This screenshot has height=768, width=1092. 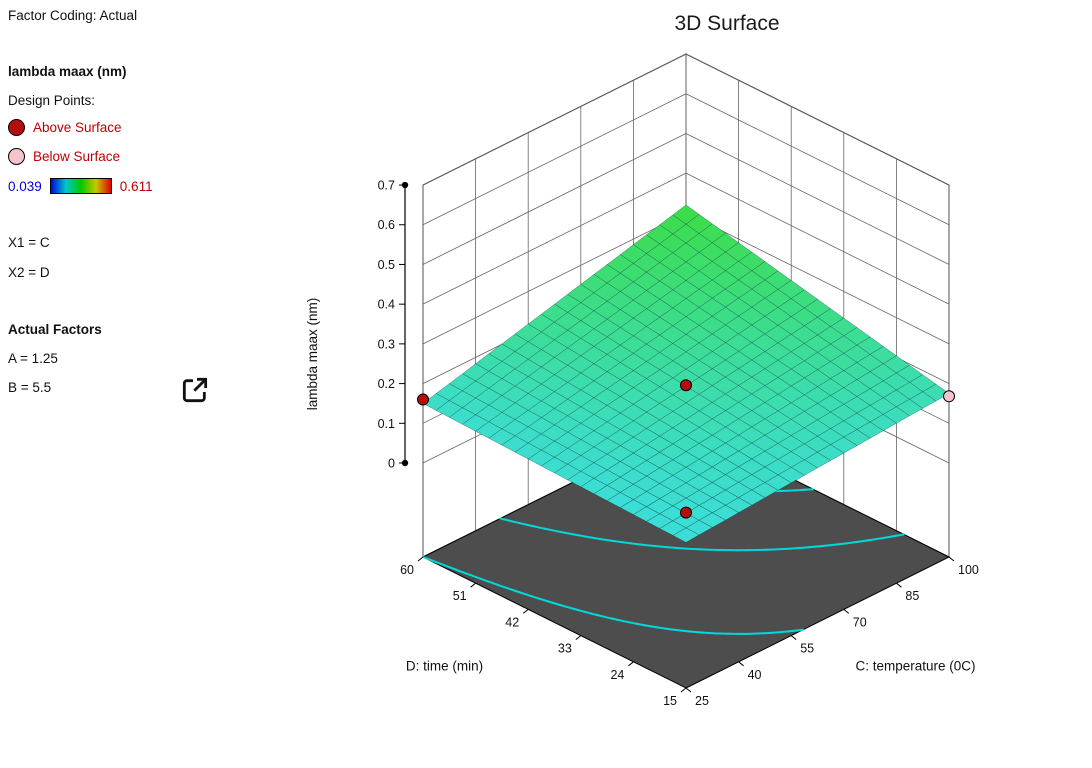 I want to click on c-axis-tick-label: 55, so click(x=807, y=649).